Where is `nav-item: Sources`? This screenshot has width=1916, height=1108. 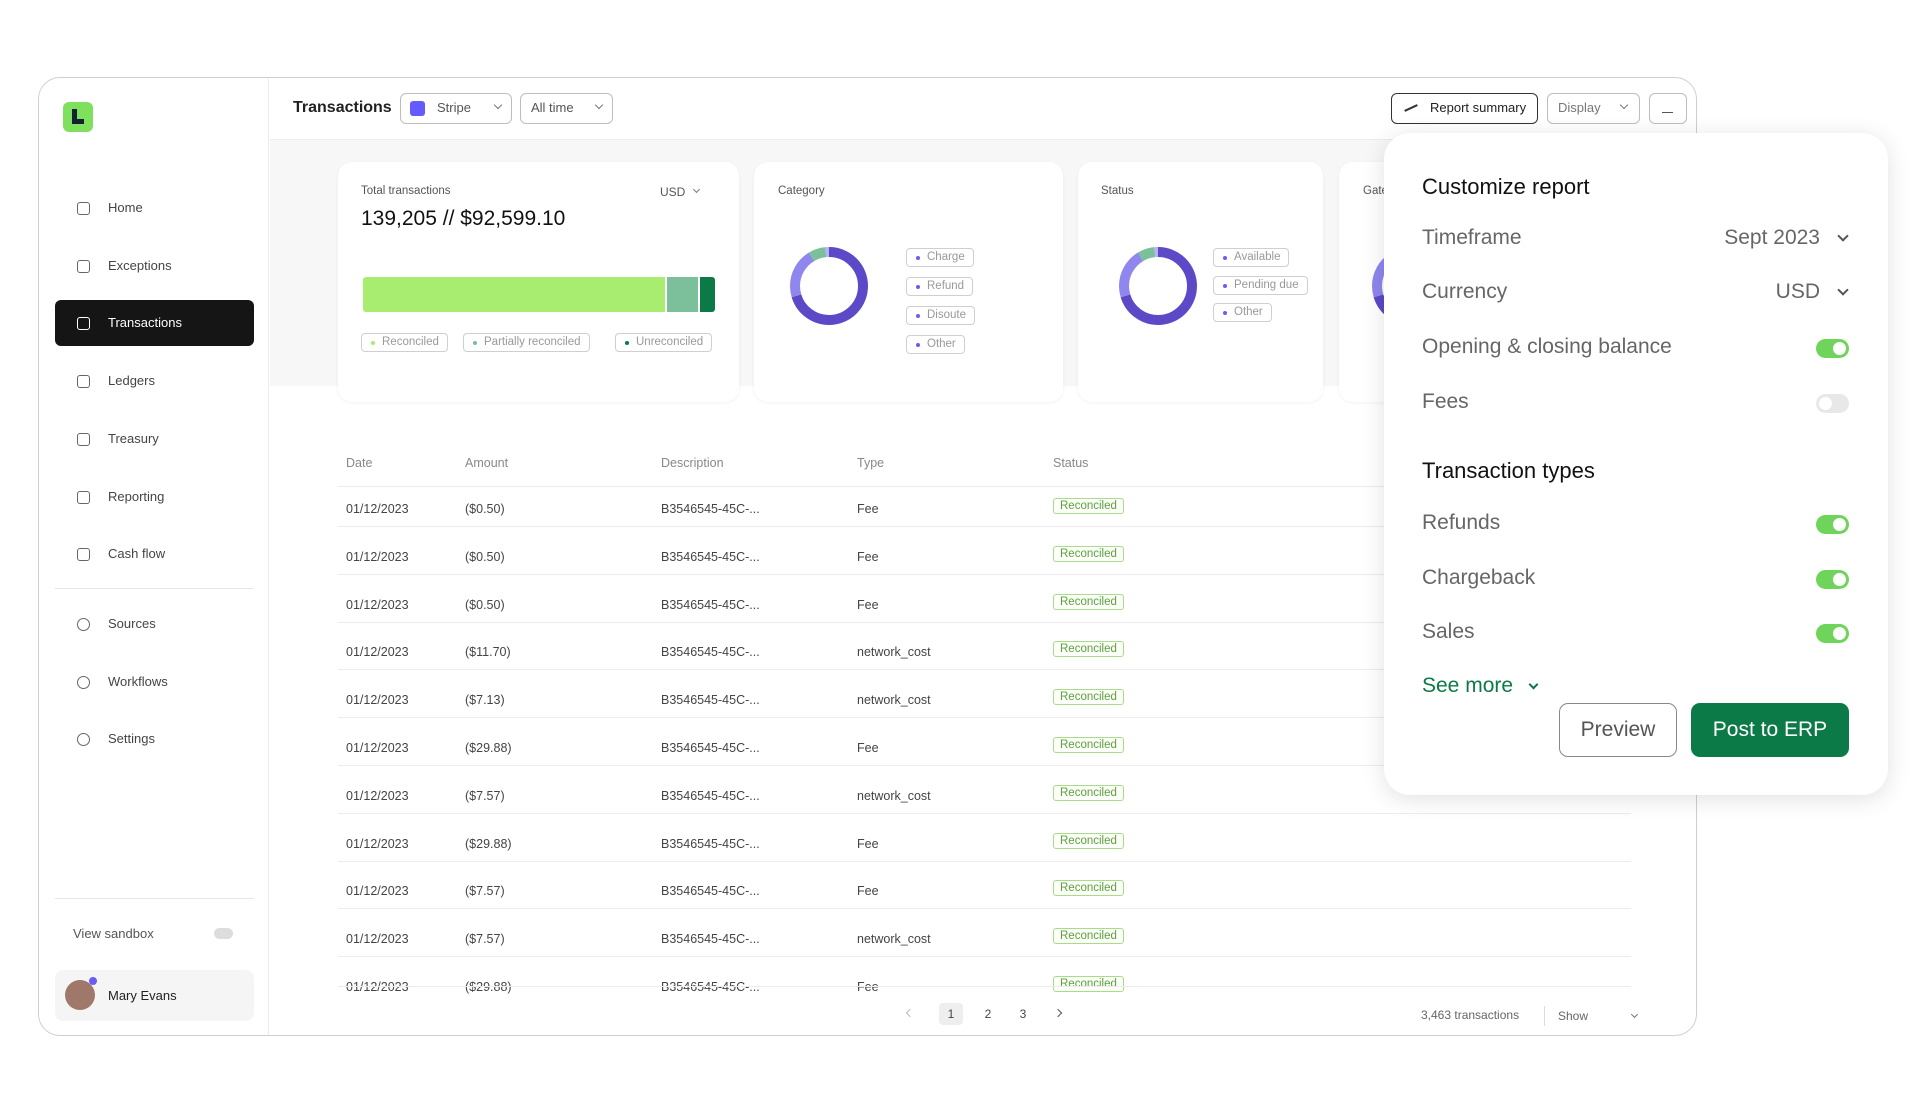
nav-item: Sources is located at coordinates (132, 623).